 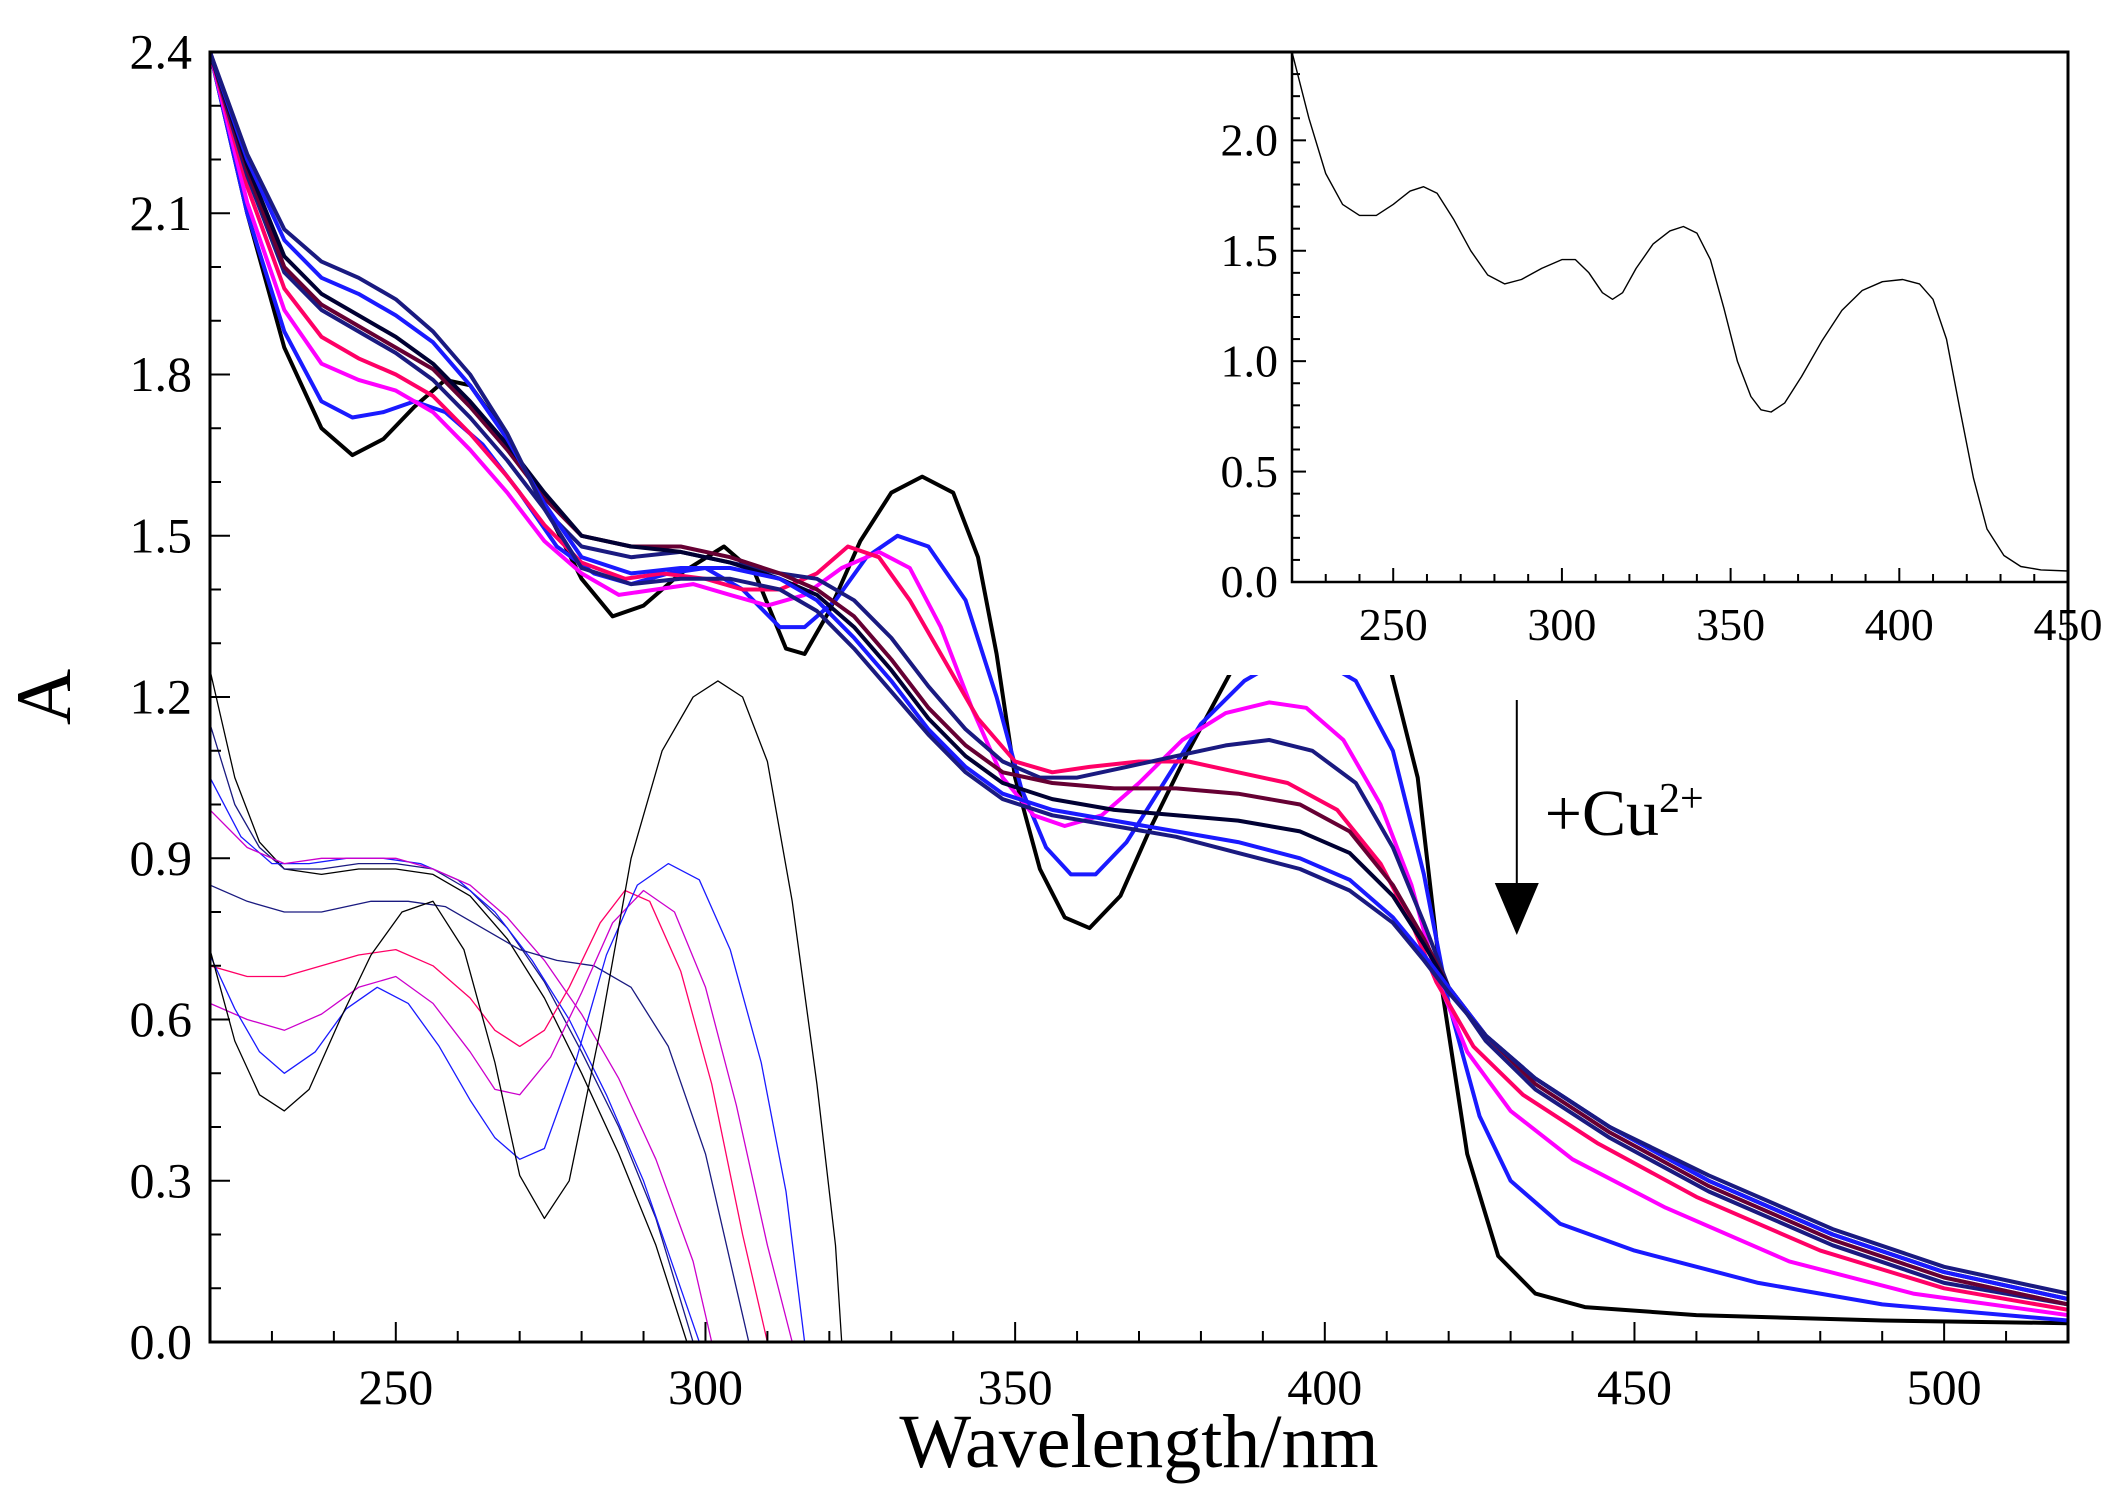 I want to click on cu-addition-label: +Cu2+, so click(x=1624, y=813).